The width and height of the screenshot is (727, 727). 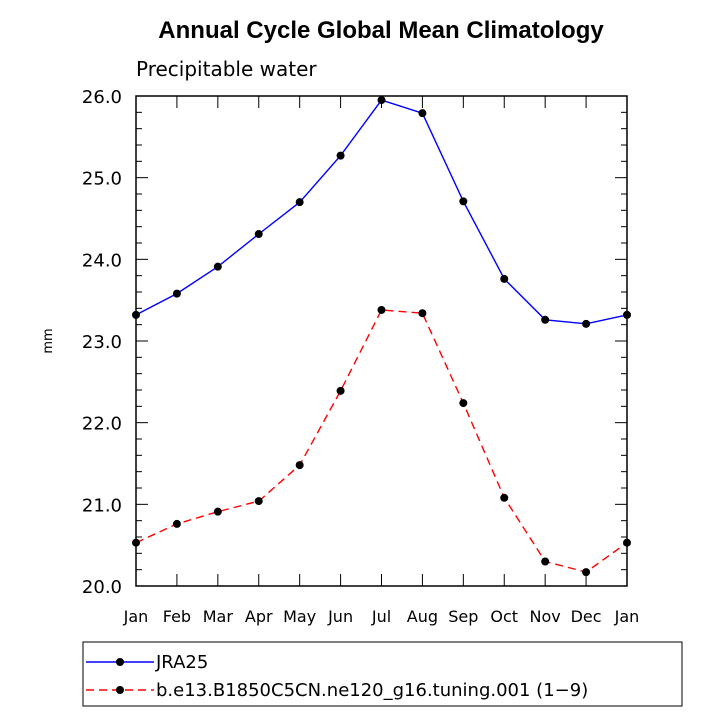 I want to click on x-tick-label: Oct, so click(x=504, y=616).